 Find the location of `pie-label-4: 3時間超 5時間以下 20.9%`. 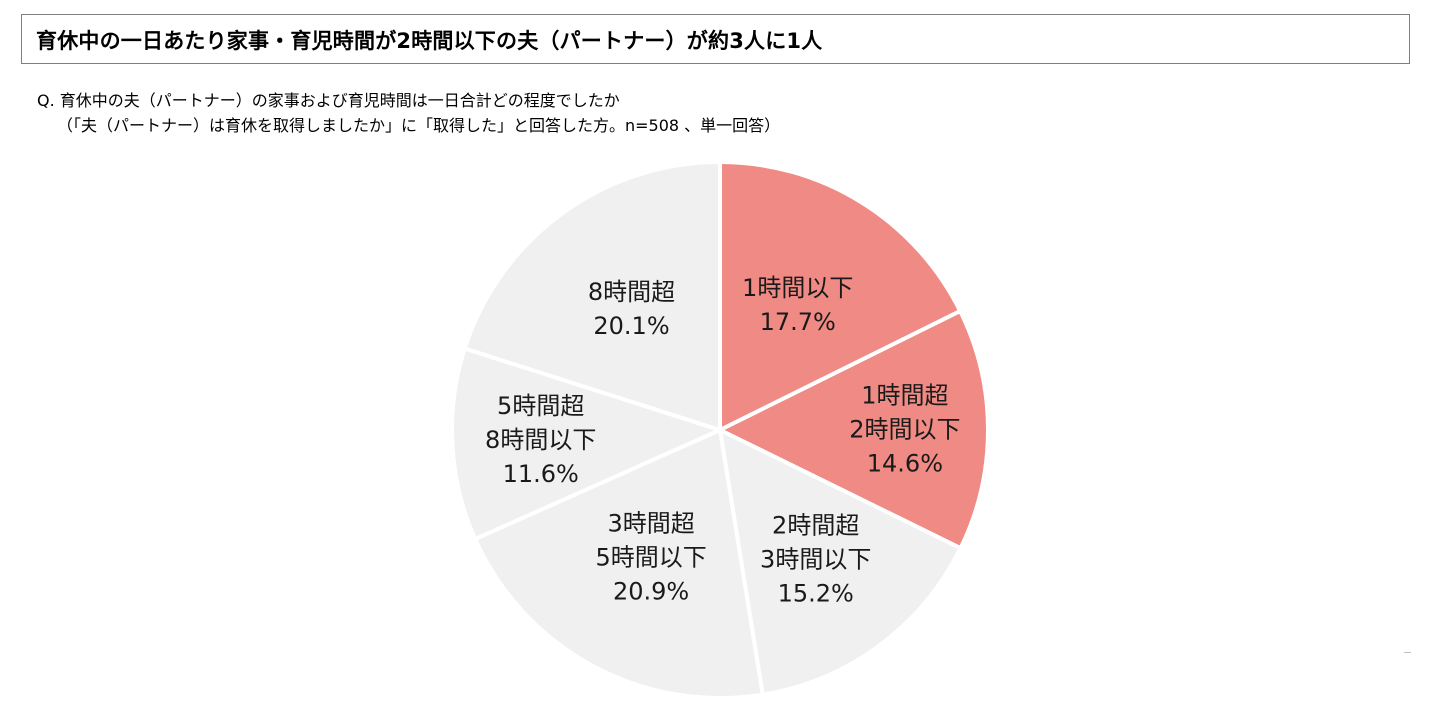

pie-label-4: 3時間超 5時間以下 20.9% is located at coordinates (650, 557).